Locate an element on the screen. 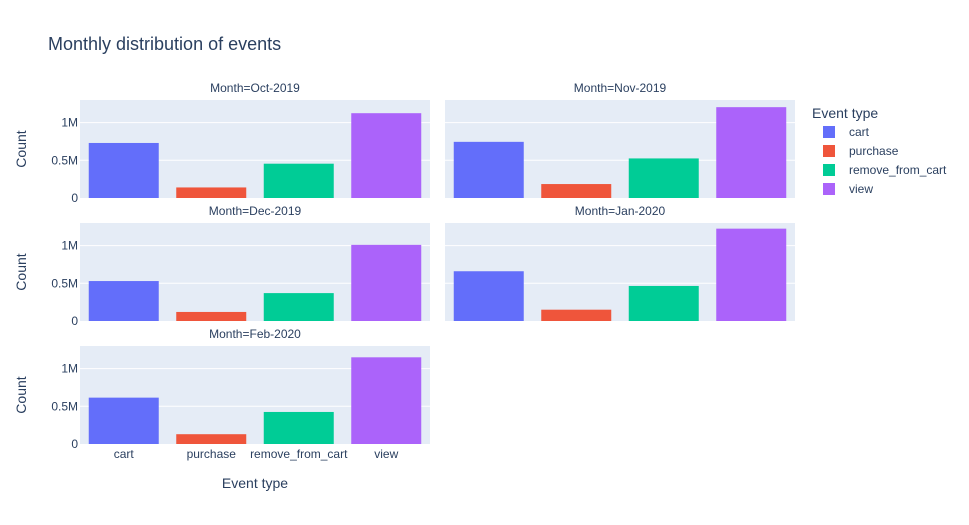 The height and width of the screenshot is (525, 969). legend-item-purchase: purchase is located at coordinates (861, 151).